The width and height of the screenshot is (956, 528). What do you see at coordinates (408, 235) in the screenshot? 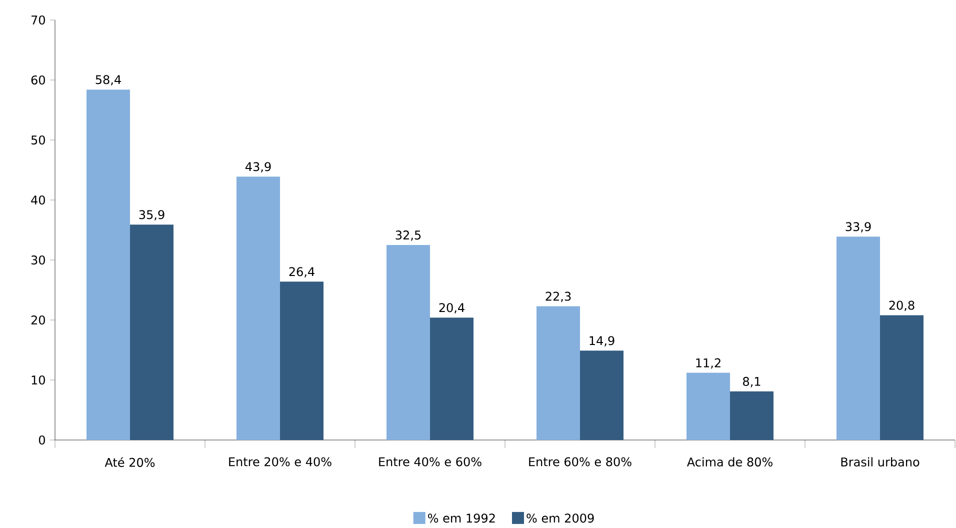
I see `data-label: 32,5` at bounding box center [408, 235].